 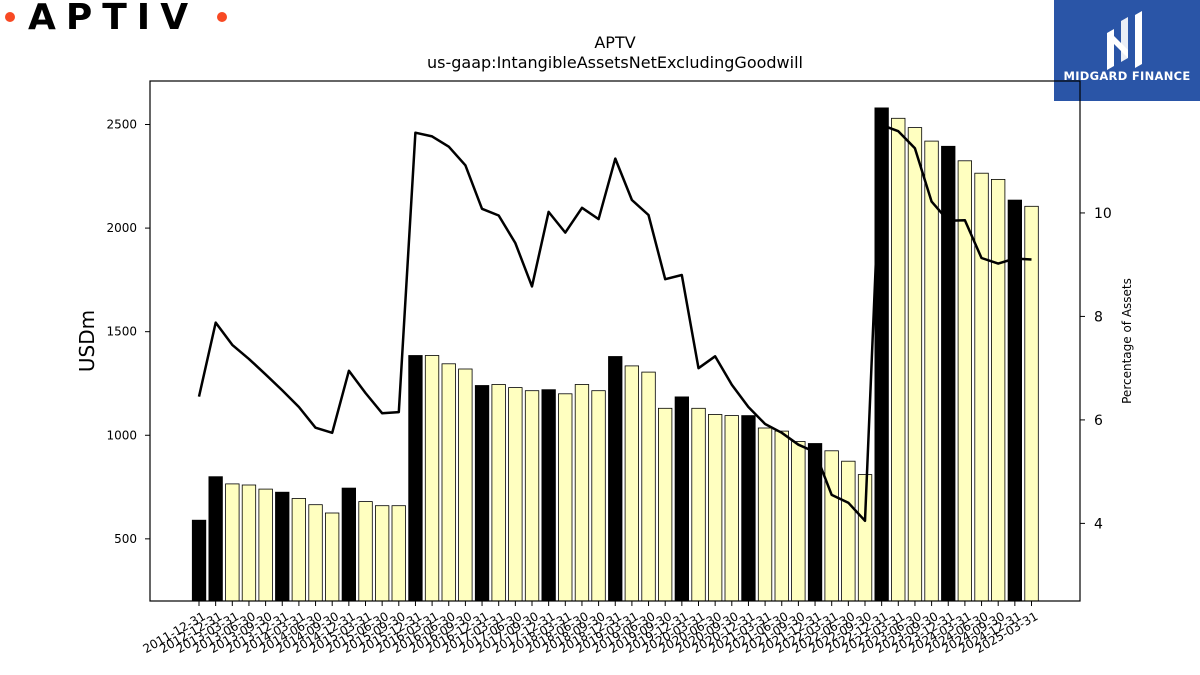 What do you see at coordinates (1098, 317) in the screenshot?
I see `y2-tick-label-8: 8` at bounding box center [1098, 317].